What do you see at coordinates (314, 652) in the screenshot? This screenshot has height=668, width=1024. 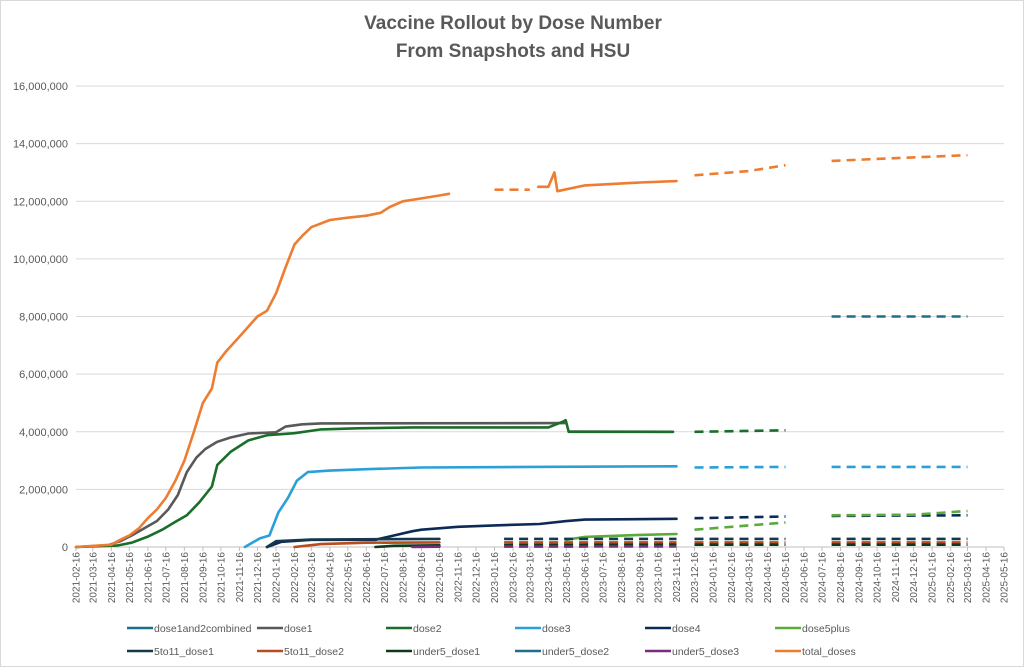 I see `legend-label: 5to11_dose2` at bounding box center [314, 652].